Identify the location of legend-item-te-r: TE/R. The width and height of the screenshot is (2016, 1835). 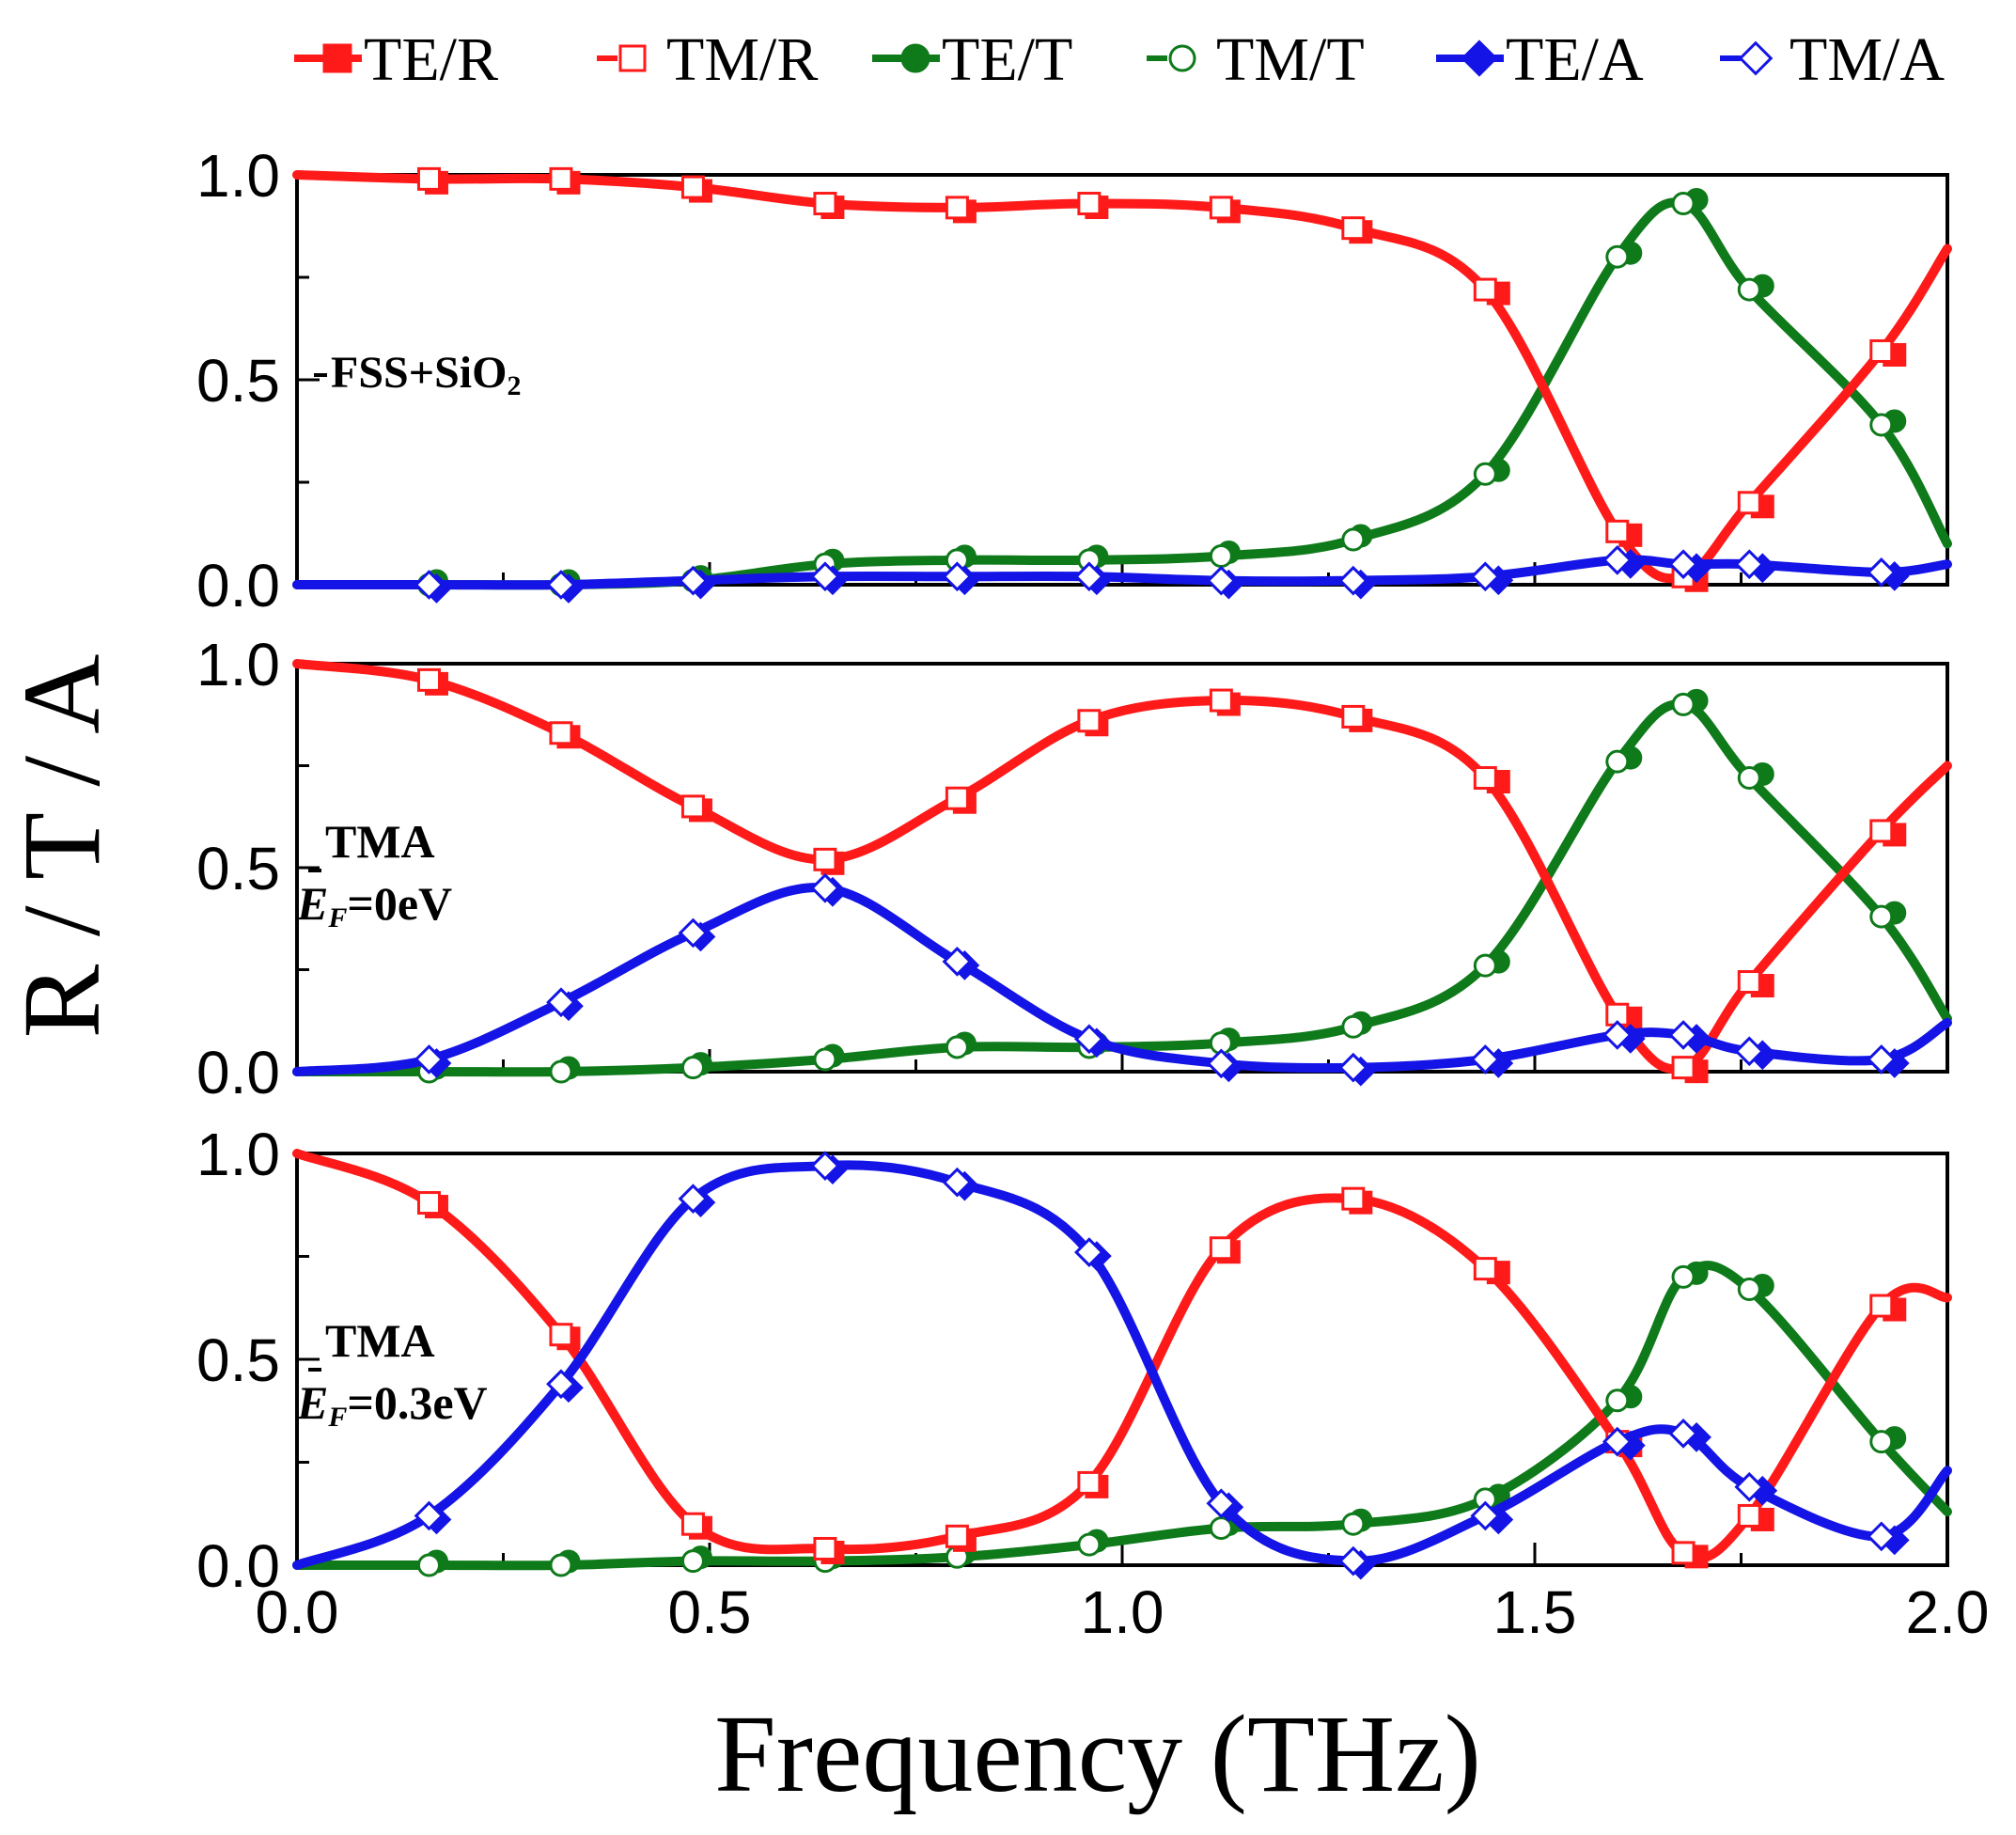
(396, 59).